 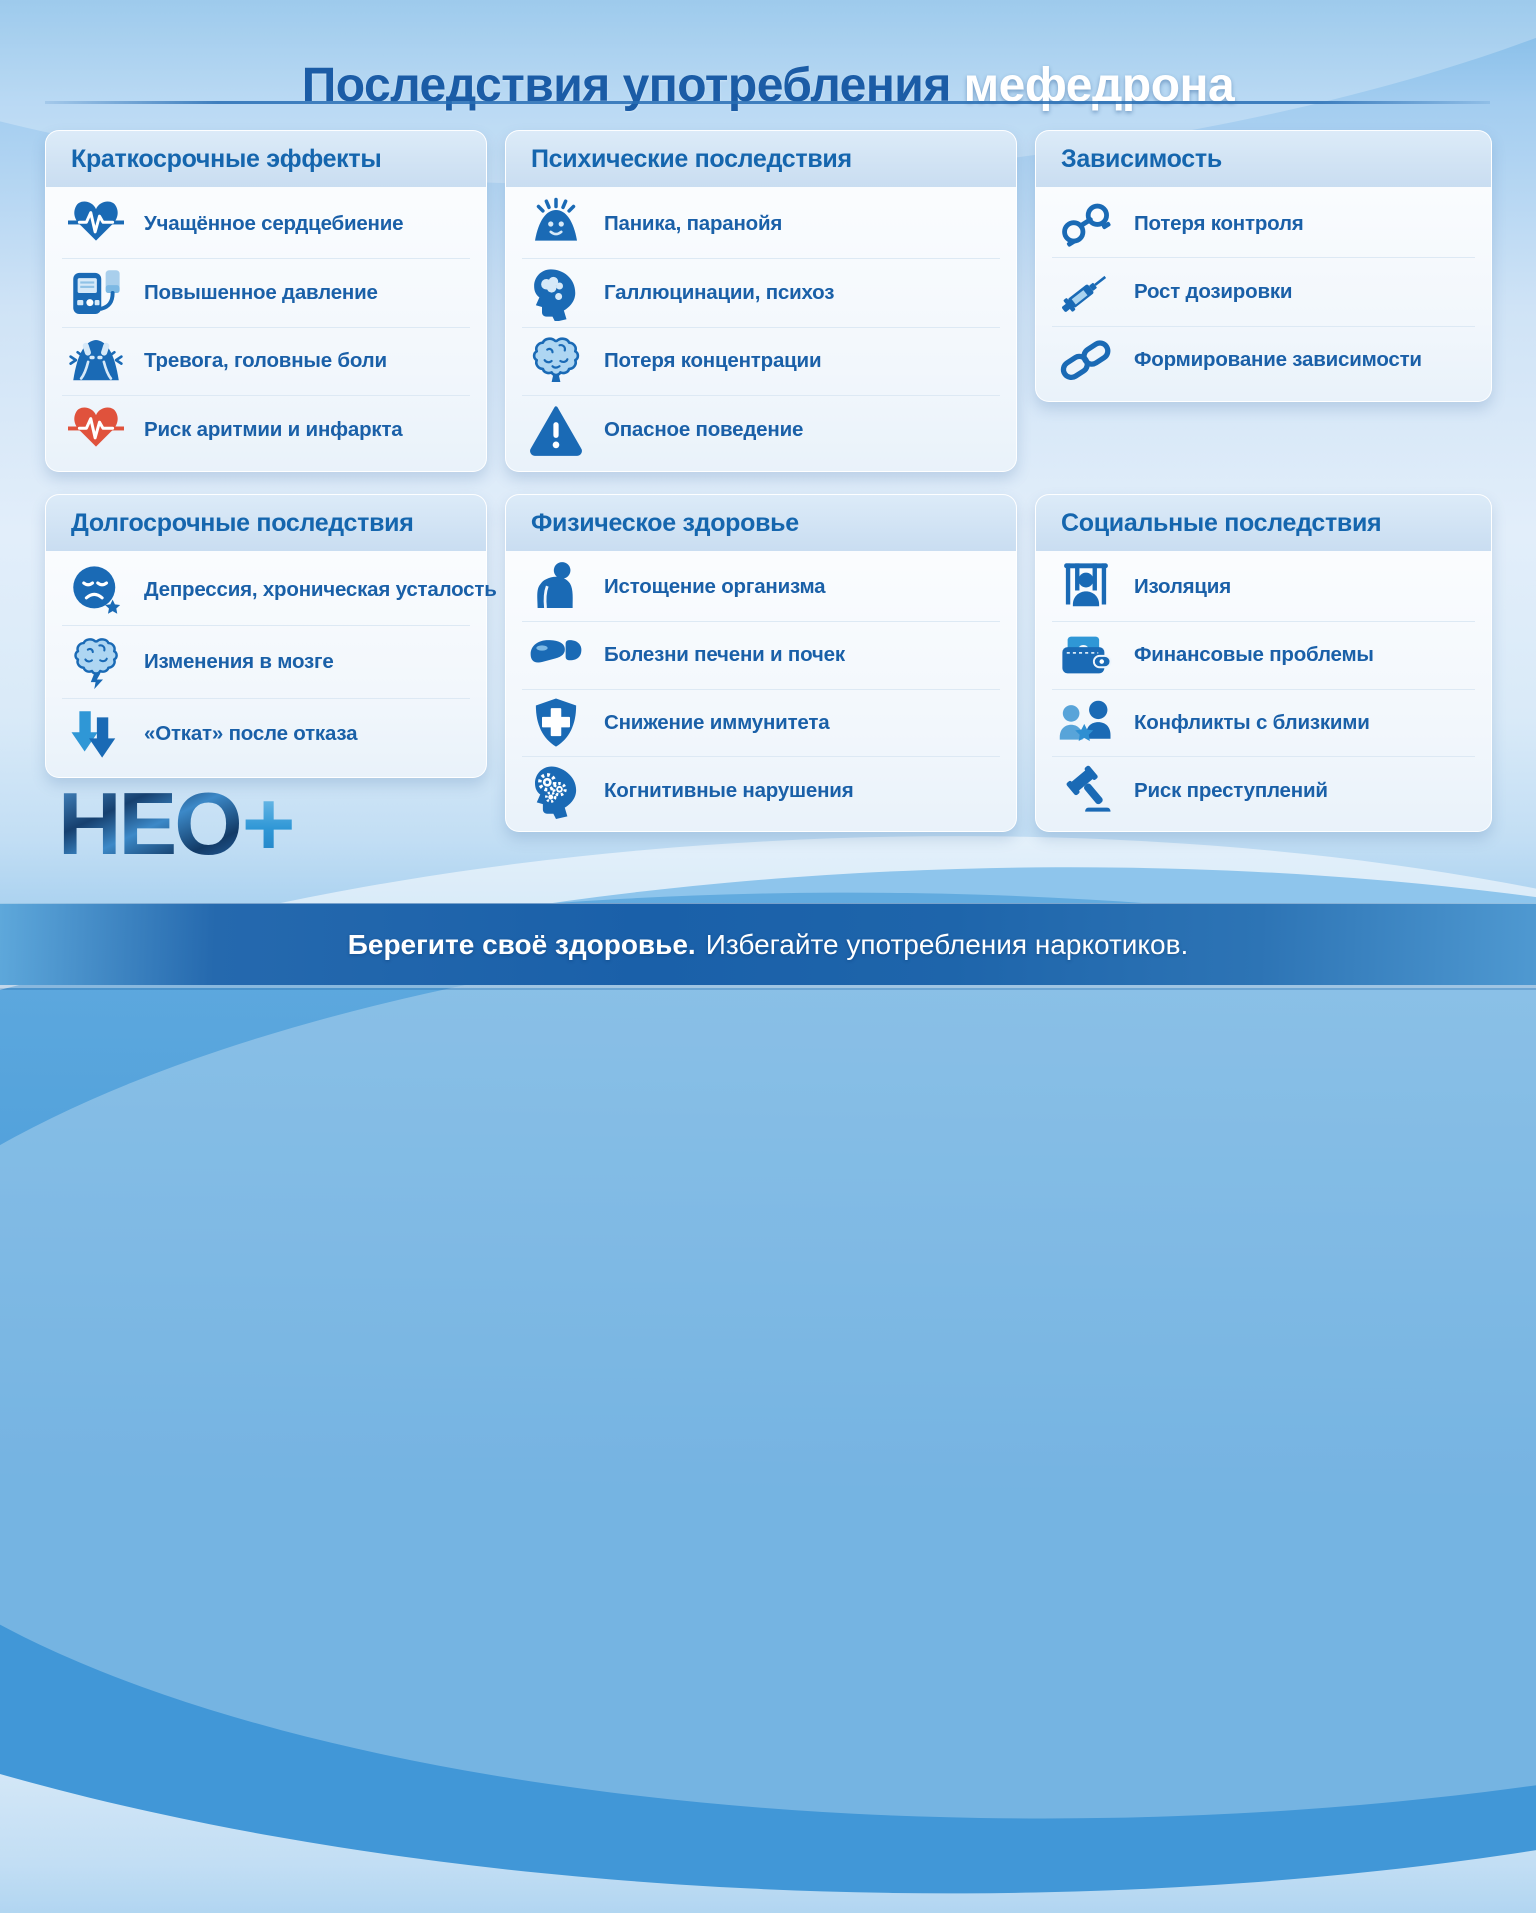 I want to click on logo-text: НЕО, so click(x=150, y=823).